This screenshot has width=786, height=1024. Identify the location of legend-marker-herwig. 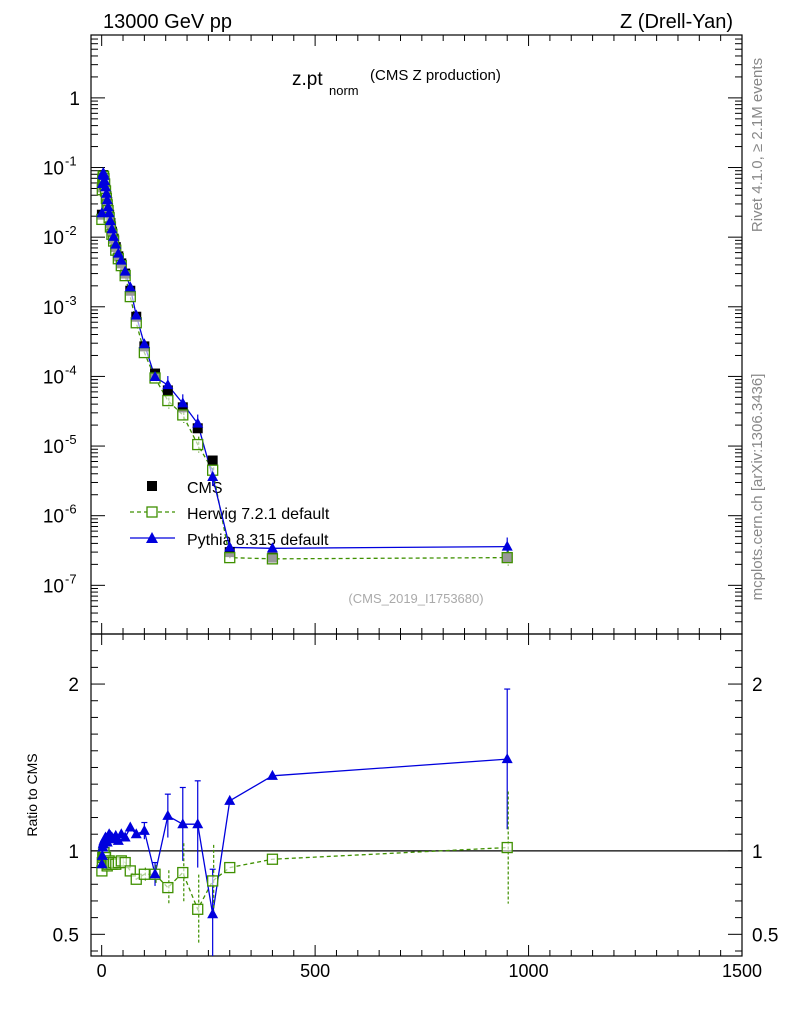
(152, 512).